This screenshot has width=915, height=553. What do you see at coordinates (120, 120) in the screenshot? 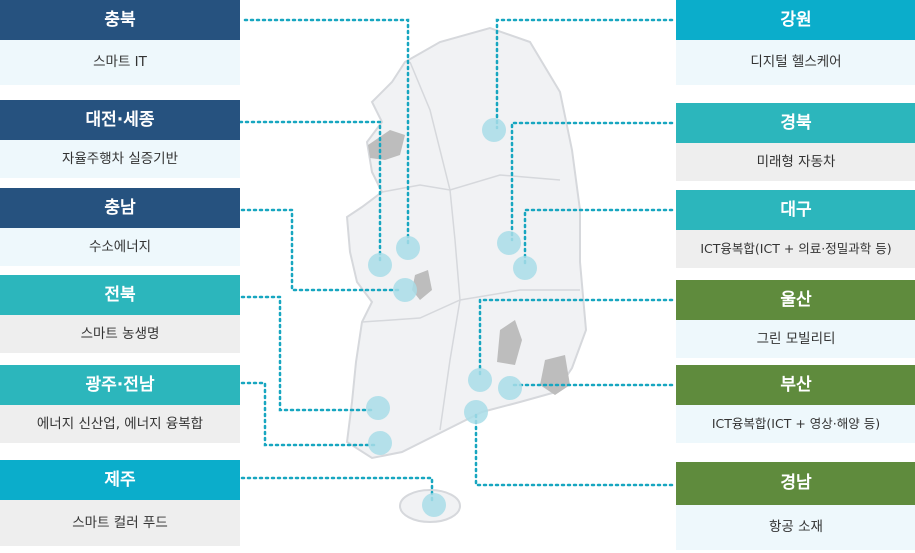
I see `region-title: 대전·세종` at bounding box center [120, 120].